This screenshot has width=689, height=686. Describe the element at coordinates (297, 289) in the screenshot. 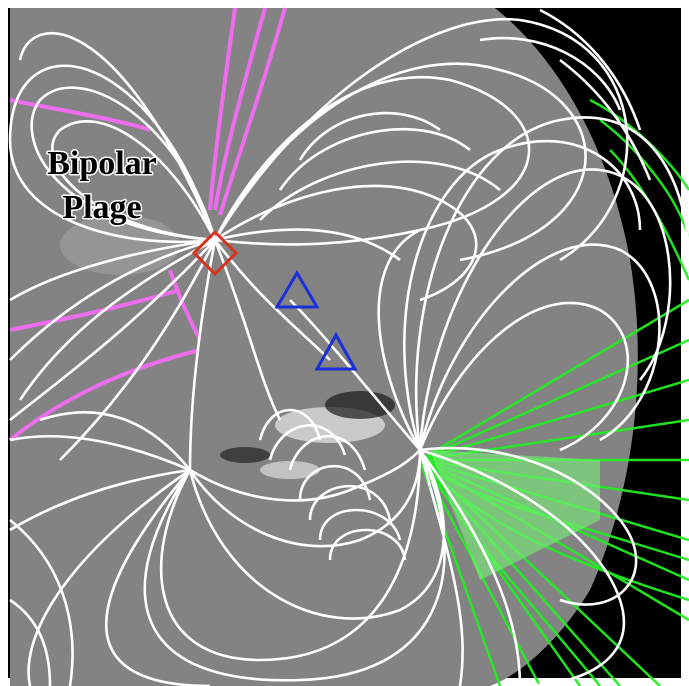

I see `triangle-marker-upper` at that location.